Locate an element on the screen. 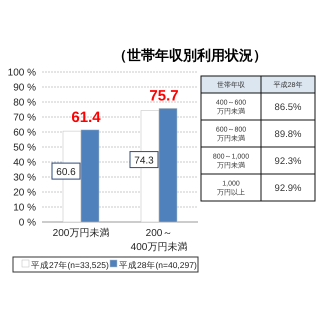  text: 92.9% is located at coordinates (288, 188).